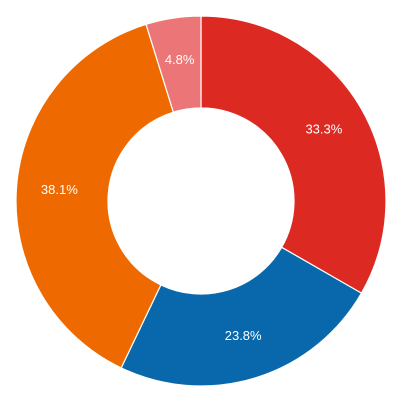 The width and height of the screenshot is (400, 400). What do you see at coordinates (59, 189) in the screenshot?
I see `slice-label-2: 38.1%` at bounding box center [59, 189].